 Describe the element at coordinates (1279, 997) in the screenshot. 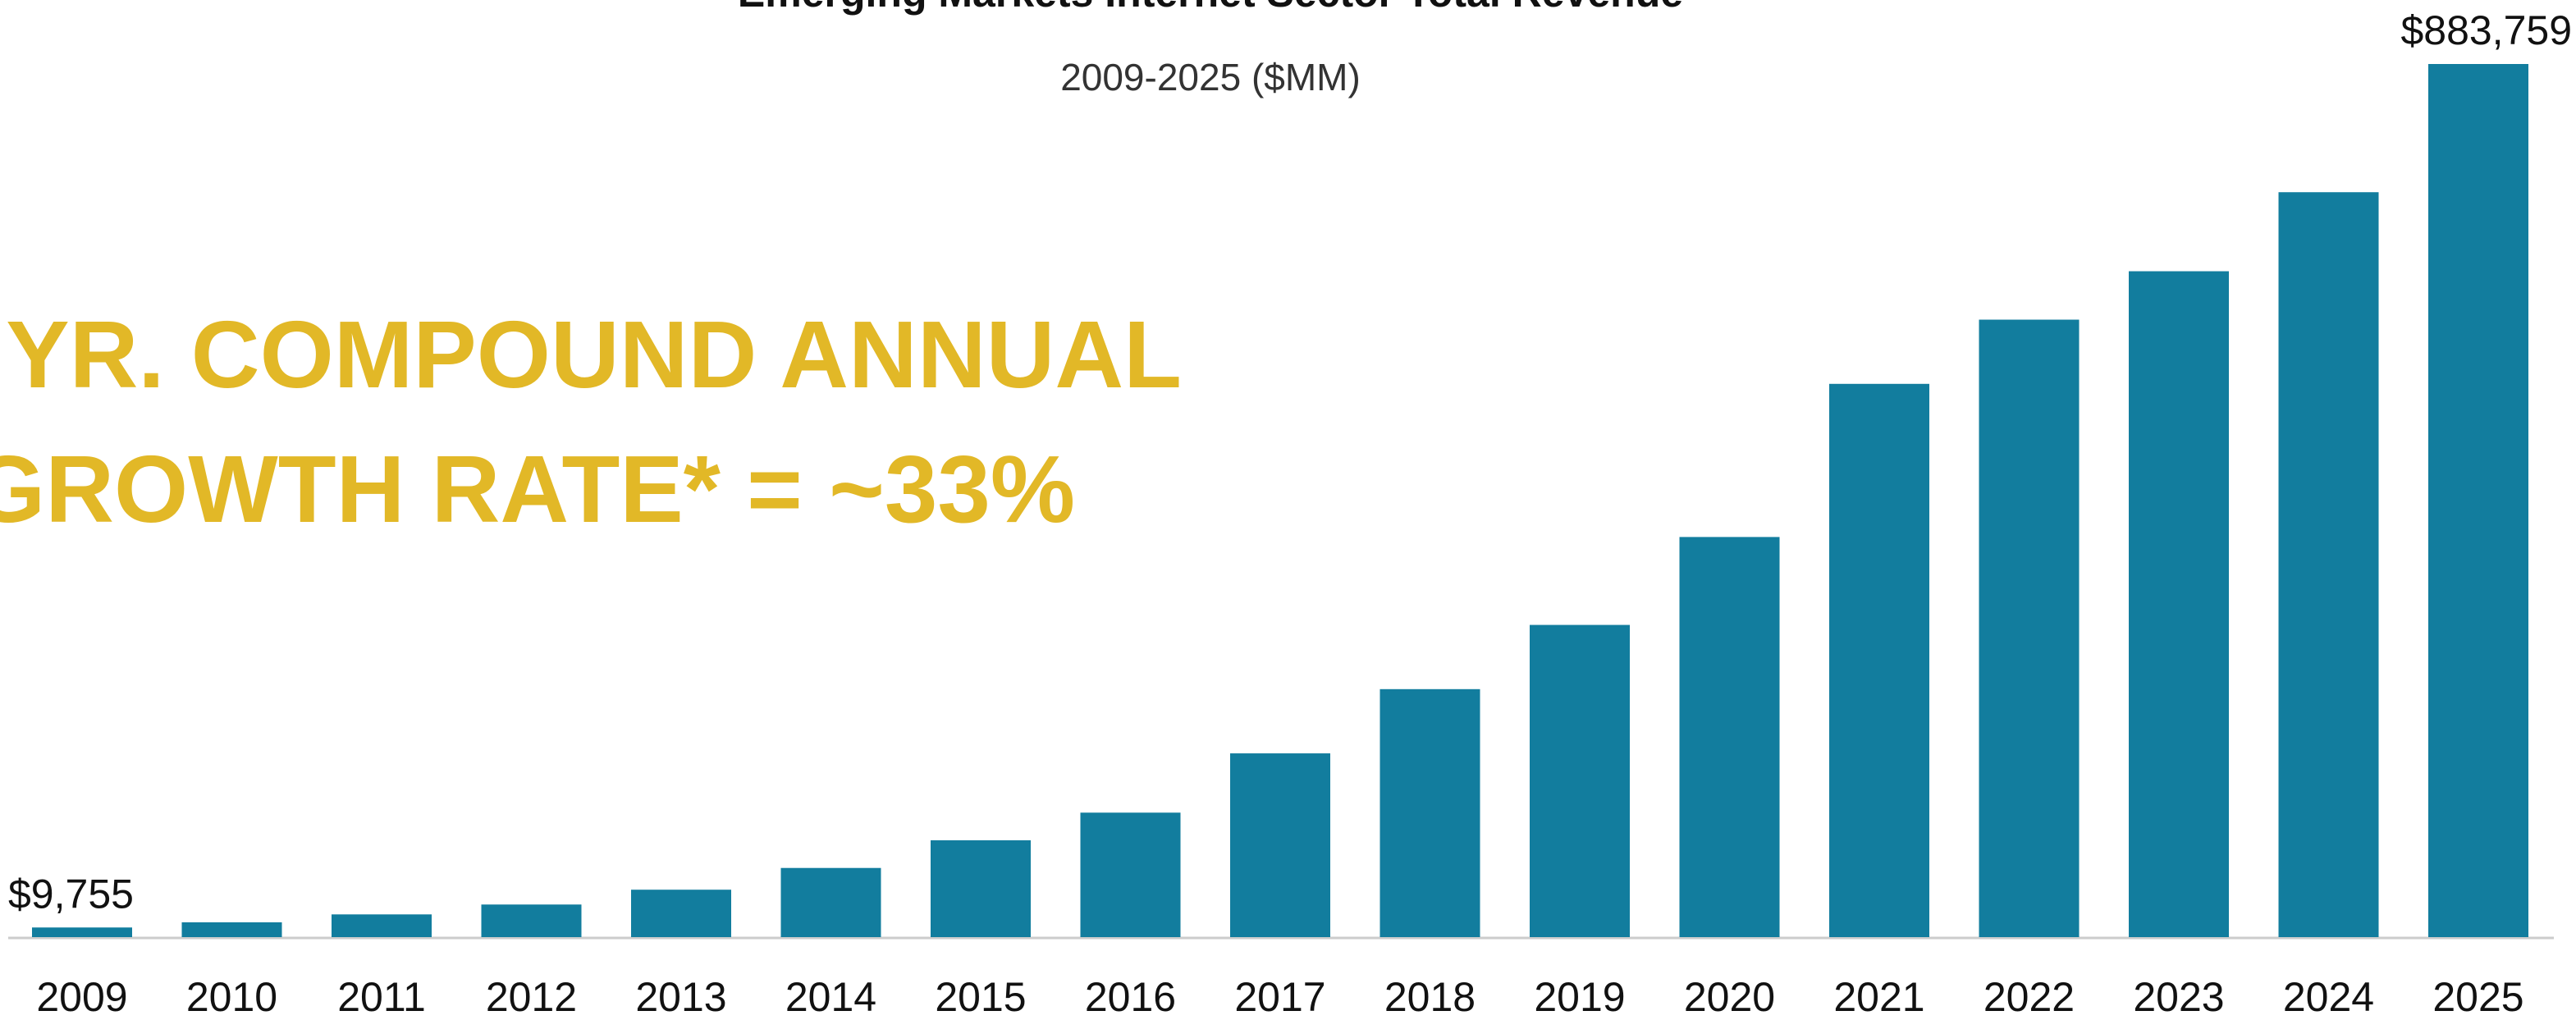

I see `x-tick-label: 2017` at that location.